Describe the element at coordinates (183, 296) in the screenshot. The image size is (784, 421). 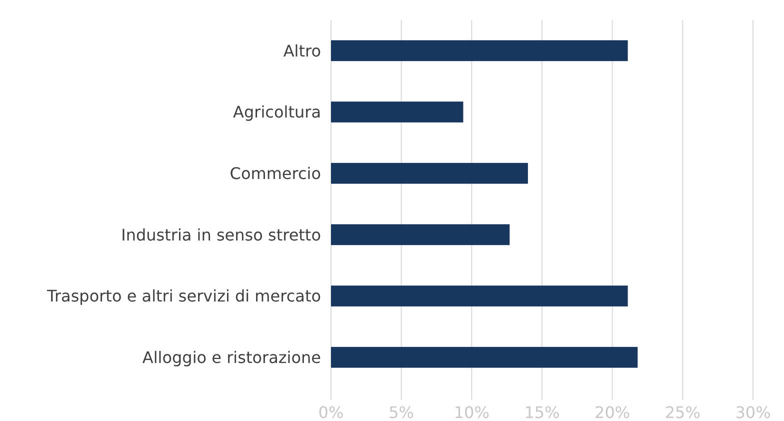
I see `y-tick-label: Trasporto e altri servizi di mercato` at that location.